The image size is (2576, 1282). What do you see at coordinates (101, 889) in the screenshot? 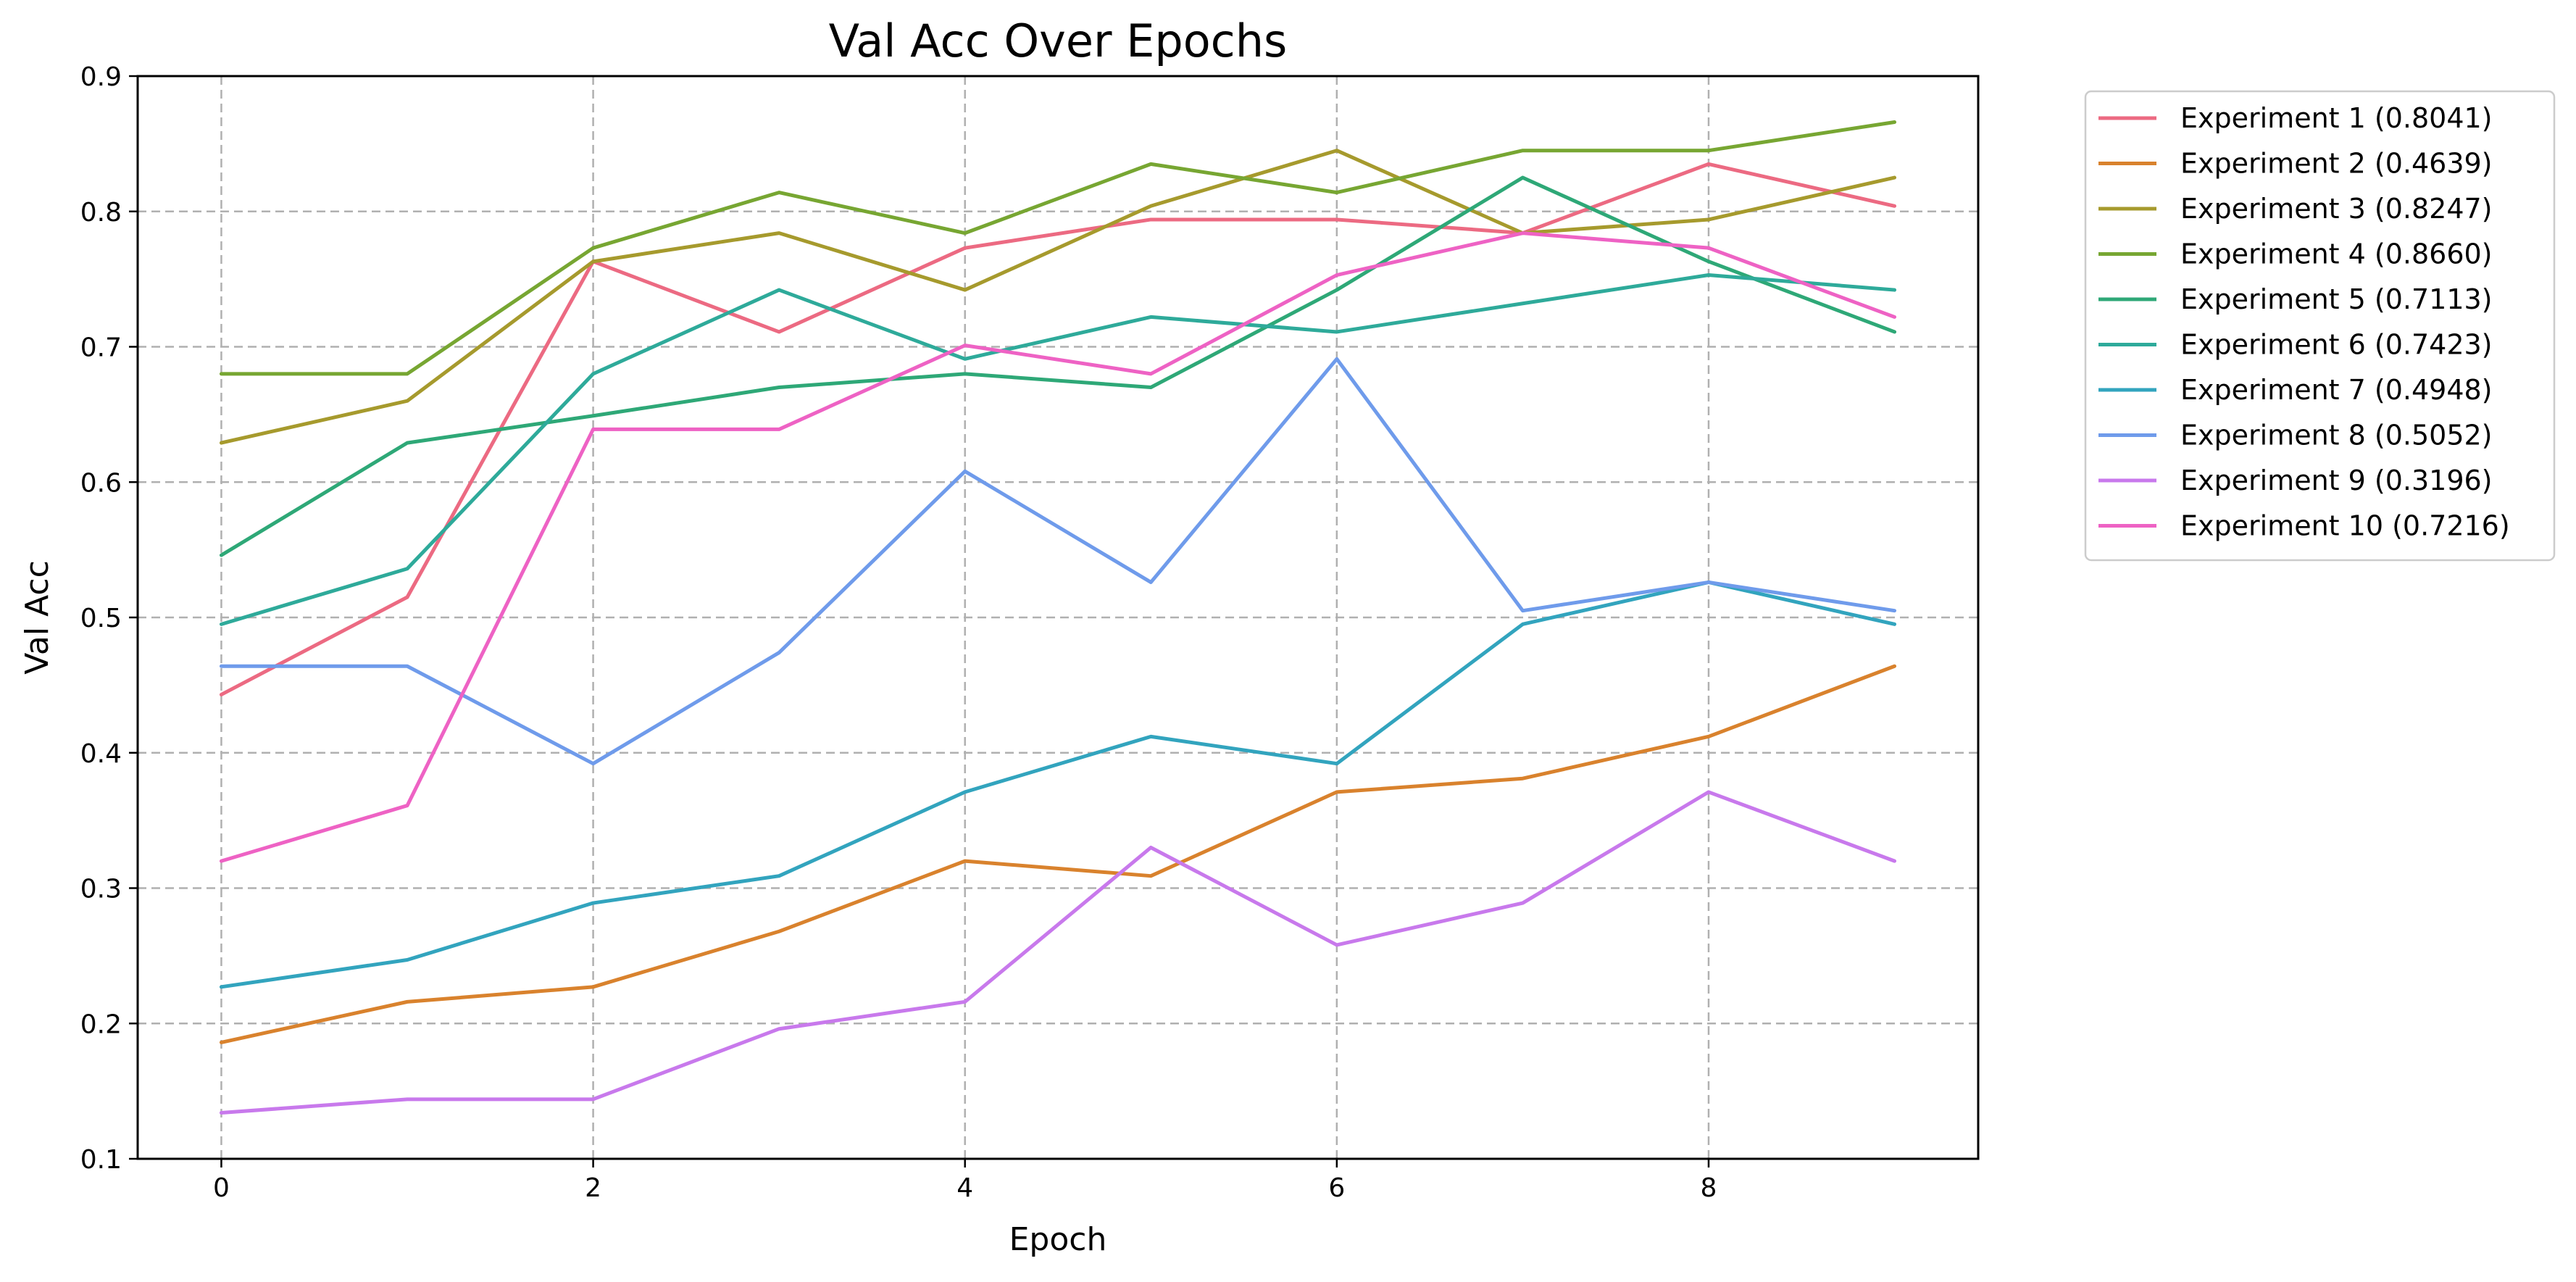
I see `y-tick-label: 0.3` at bounding box center [101, 889].